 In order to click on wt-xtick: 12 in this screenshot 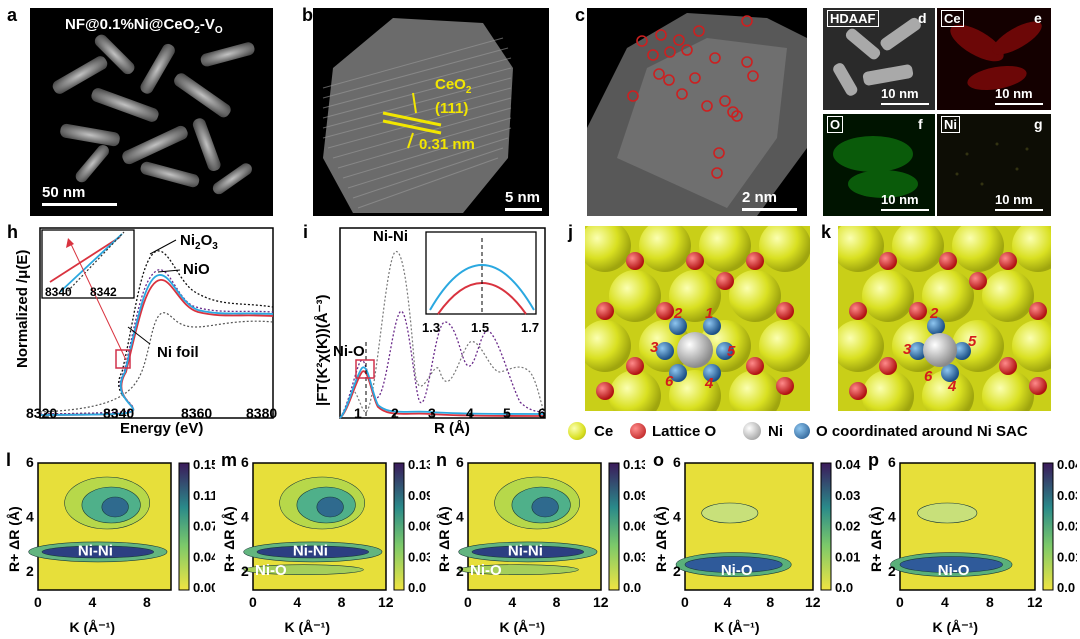, I will do `click(386, 602)`.